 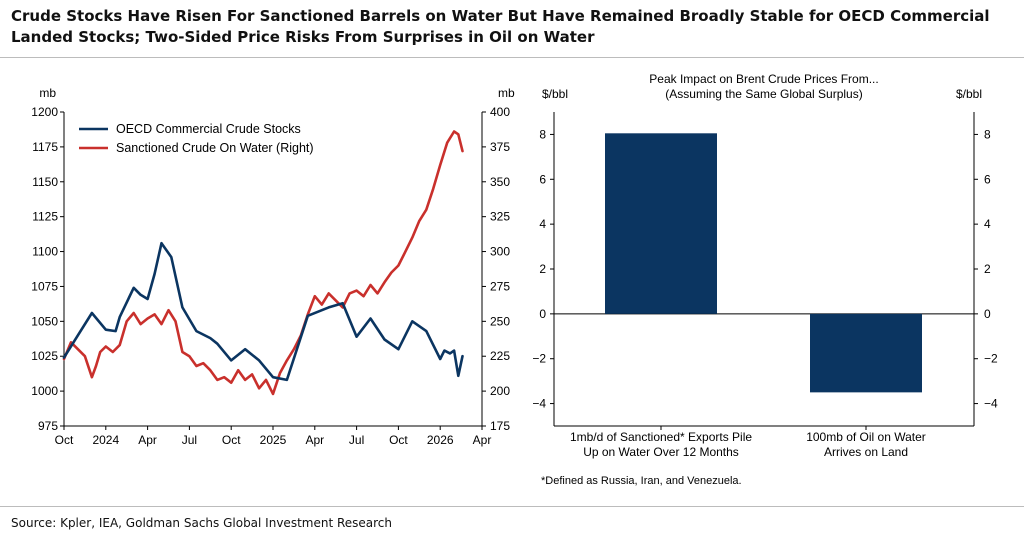 I want to click on left-tick-label: 1200, so click(x=44, y=112).